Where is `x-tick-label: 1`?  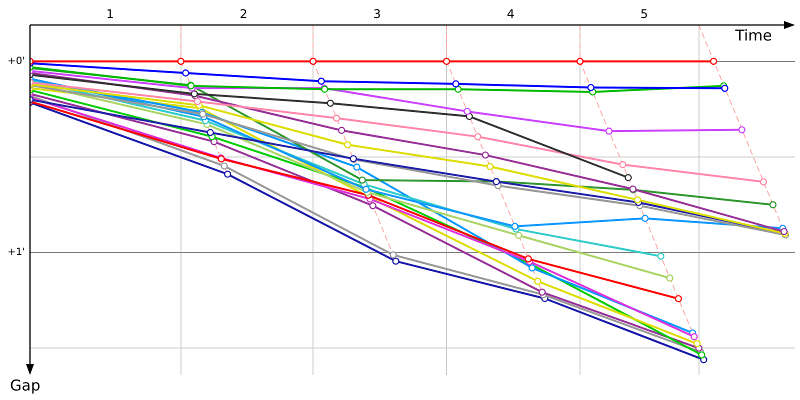
x-tick-label: 1 is located at coordinates (110, 13).